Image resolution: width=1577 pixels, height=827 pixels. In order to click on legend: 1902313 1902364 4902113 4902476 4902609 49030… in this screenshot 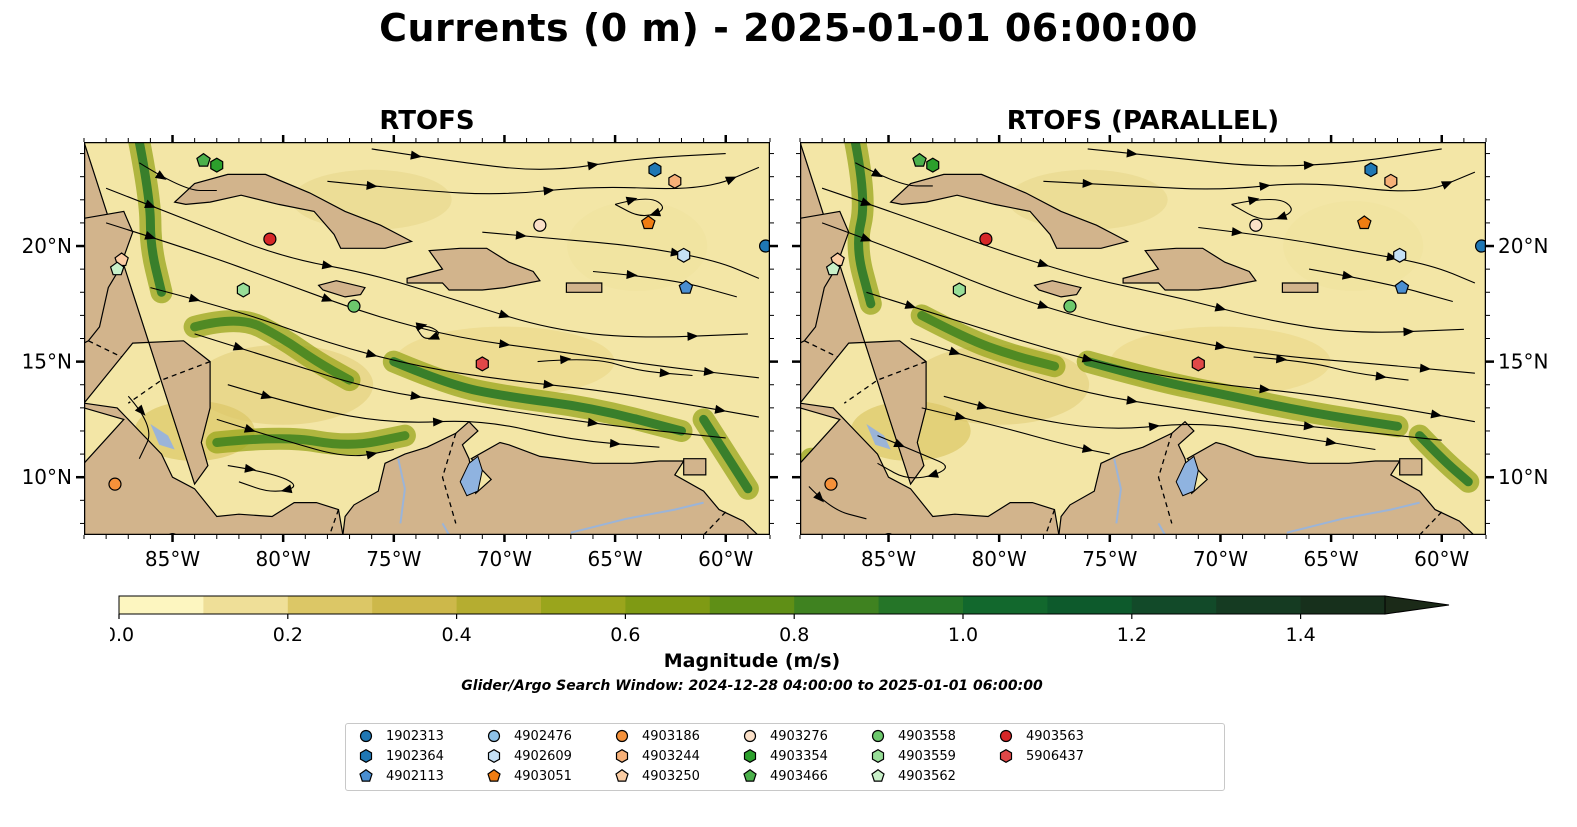, I will do `click(785, 757)`.